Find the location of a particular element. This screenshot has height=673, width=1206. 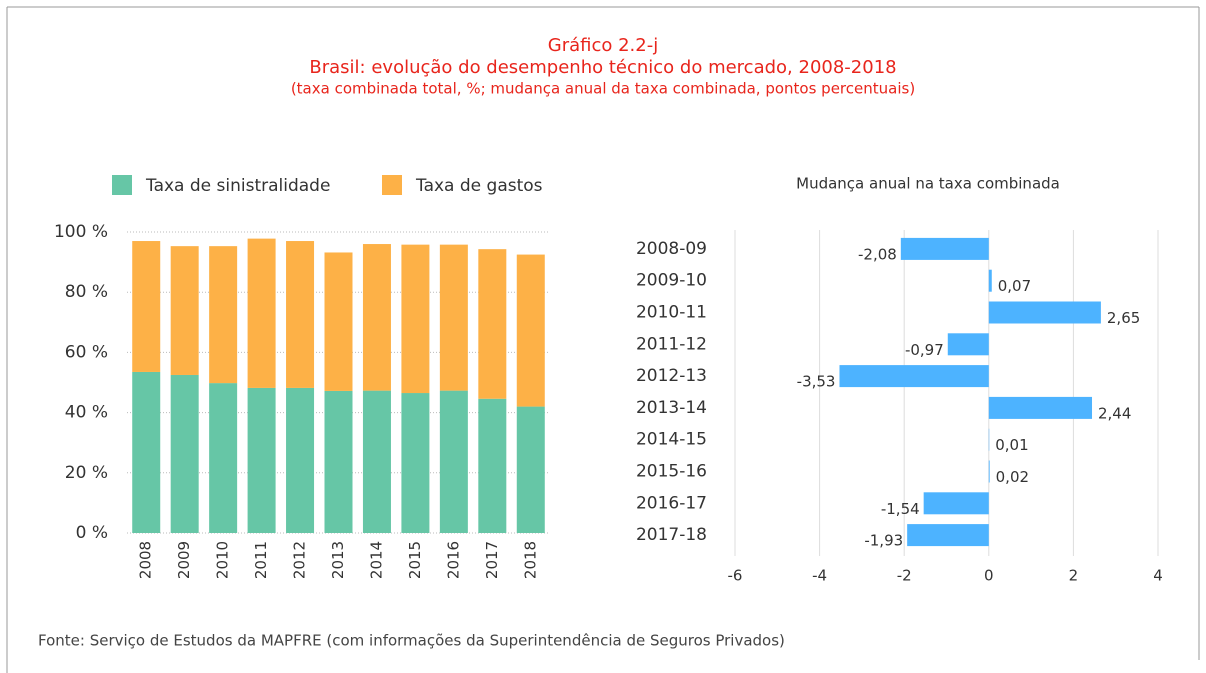

x-tick-label: 2017 is located at coordinates (492, 560).